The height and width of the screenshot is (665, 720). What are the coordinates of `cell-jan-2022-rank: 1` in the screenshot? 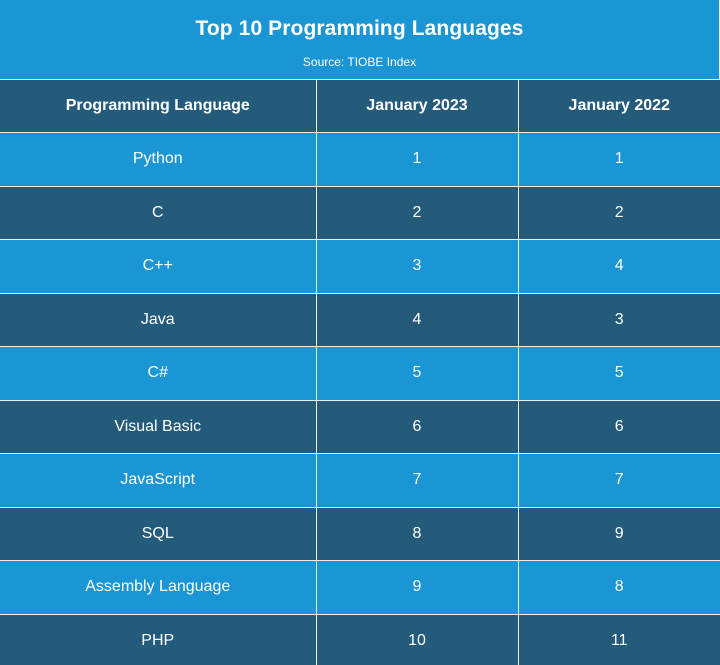 It's located at (618, 159).